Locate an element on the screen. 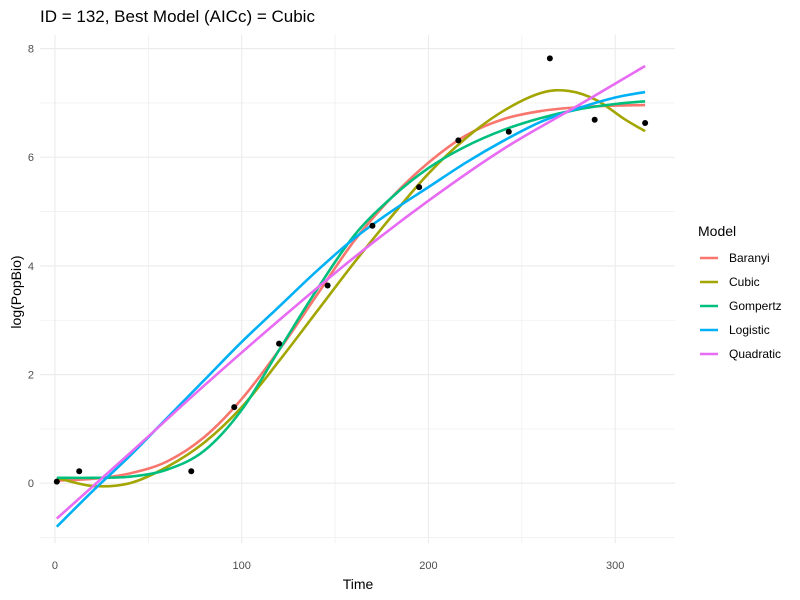 Image resolution: width=800 pixels, height=600 pixels. y-tick-label: 6 is located at coordinates (31, 158).